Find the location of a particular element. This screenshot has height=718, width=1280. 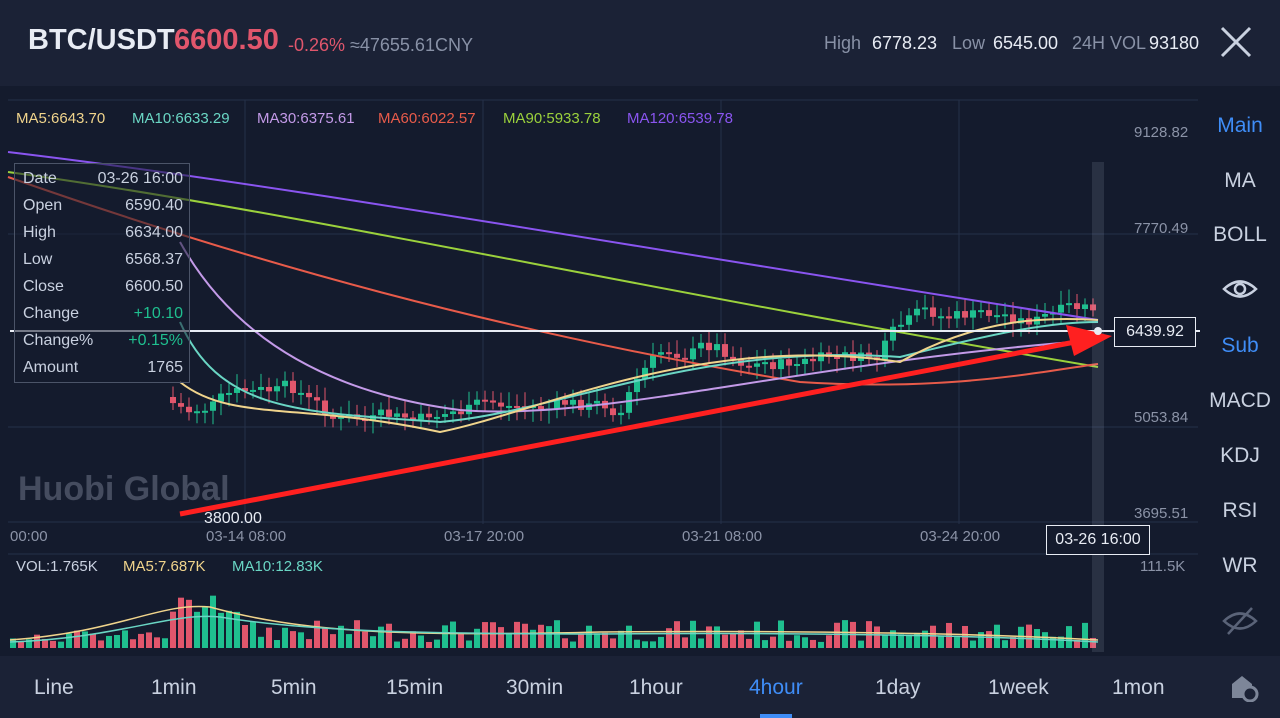

crosshair-dot is located at coordinates (1098, 331).